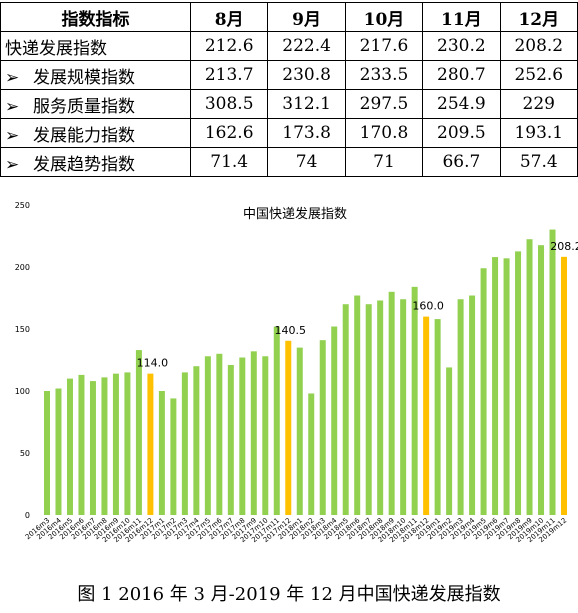 This screenshot has height=613, width=578. I want to click on row-label: ➢ 发展能力指数, so click(95, 133).